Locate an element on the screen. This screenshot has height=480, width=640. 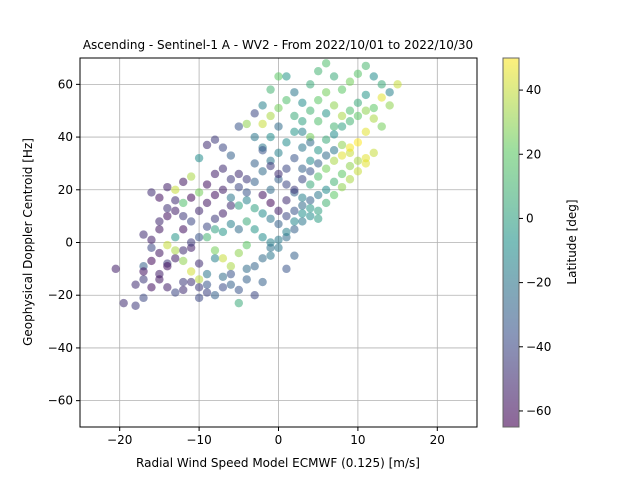
y-axis-ticks: −60 −40 −20 0 20 40 60 is located at coordinates (64, 242).